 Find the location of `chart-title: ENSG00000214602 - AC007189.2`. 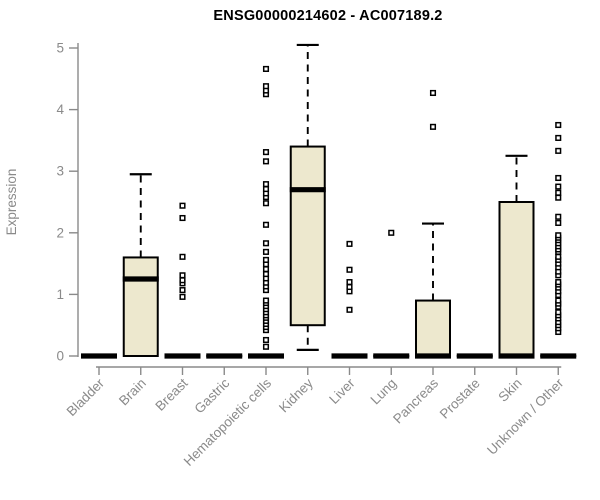

chart-title: ENSG00000214602 - AC007189.2 is located at coordinates (328, 16).